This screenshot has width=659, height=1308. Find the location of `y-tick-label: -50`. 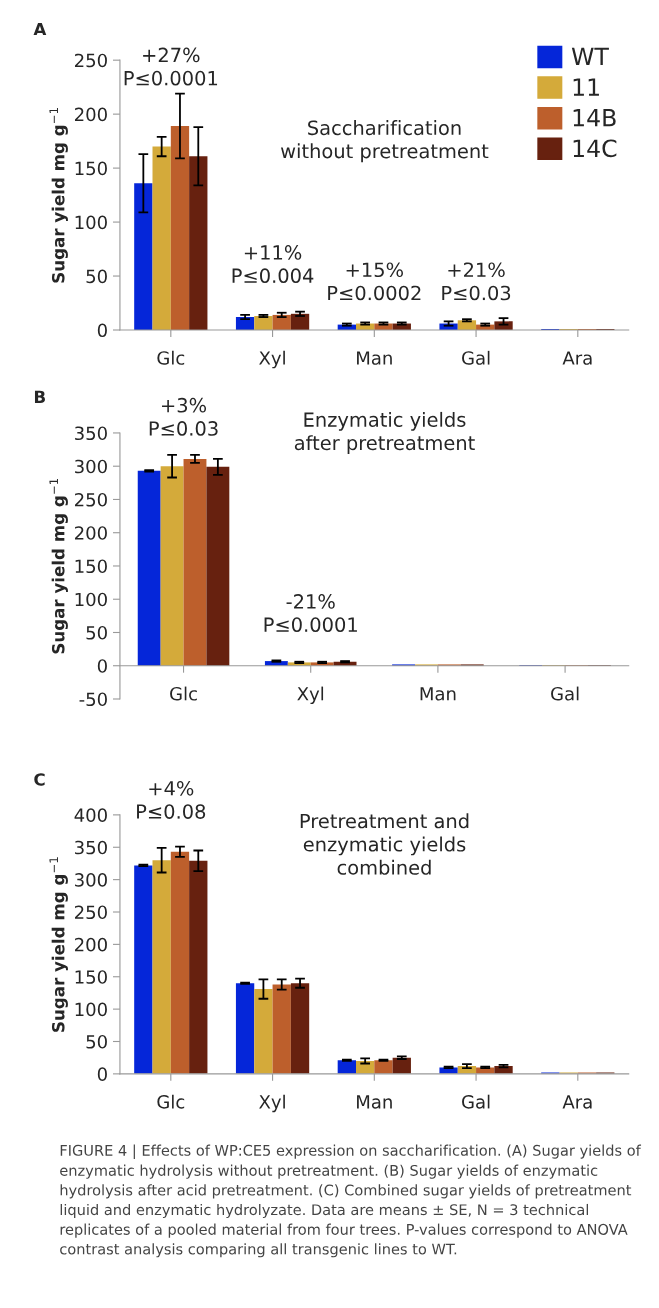

y-tick-label: -50 is located at coordinates (93, 699).